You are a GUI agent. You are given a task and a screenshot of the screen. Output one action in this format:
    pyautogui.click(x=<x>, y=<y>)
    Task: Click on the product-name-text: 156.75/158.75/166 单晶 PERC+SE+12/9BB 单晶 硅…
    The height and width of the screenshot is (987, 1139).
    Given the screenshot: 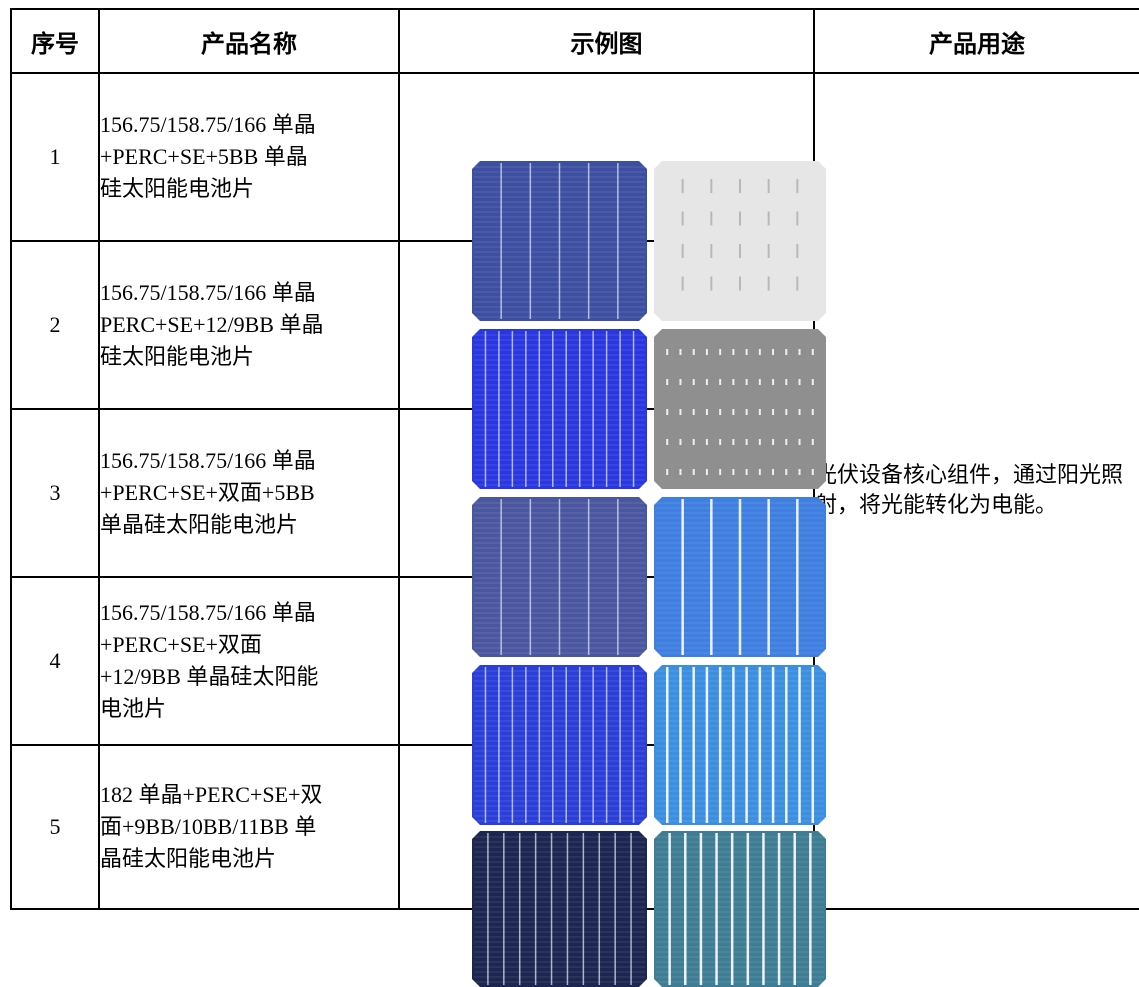 What is the action you would take?
    pyautogui.click(x=212, y=324)
    